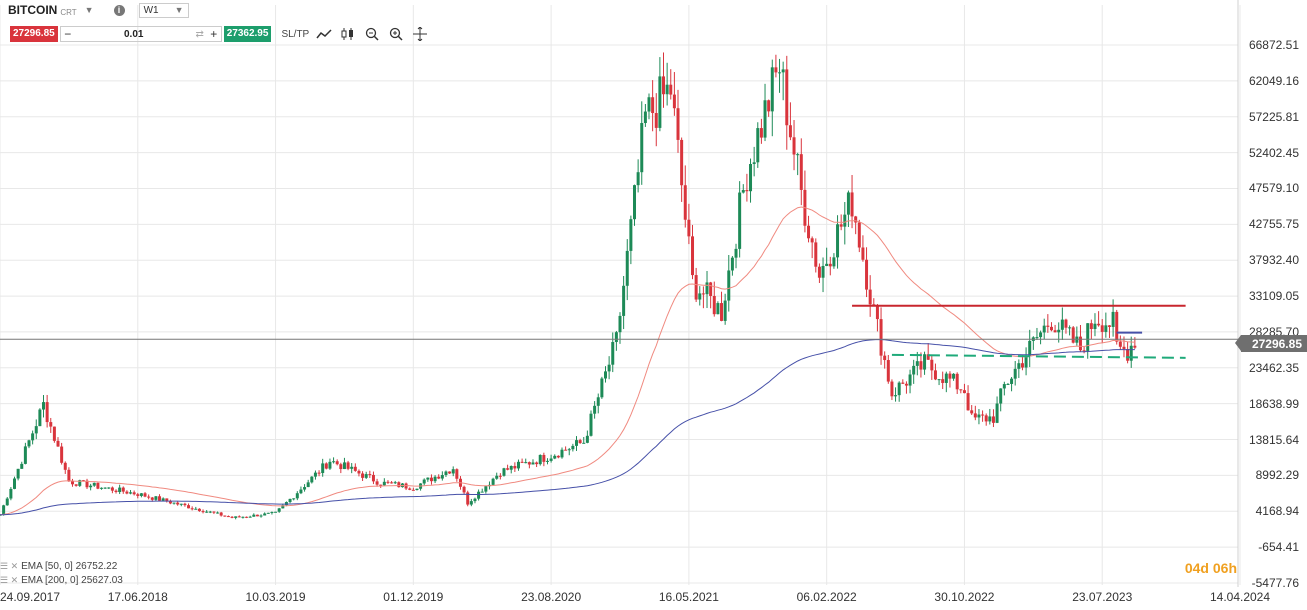  Describe the element at coordinates (137, 597) in the screenshot. I see `date-label: 17.06.2018` at that location.